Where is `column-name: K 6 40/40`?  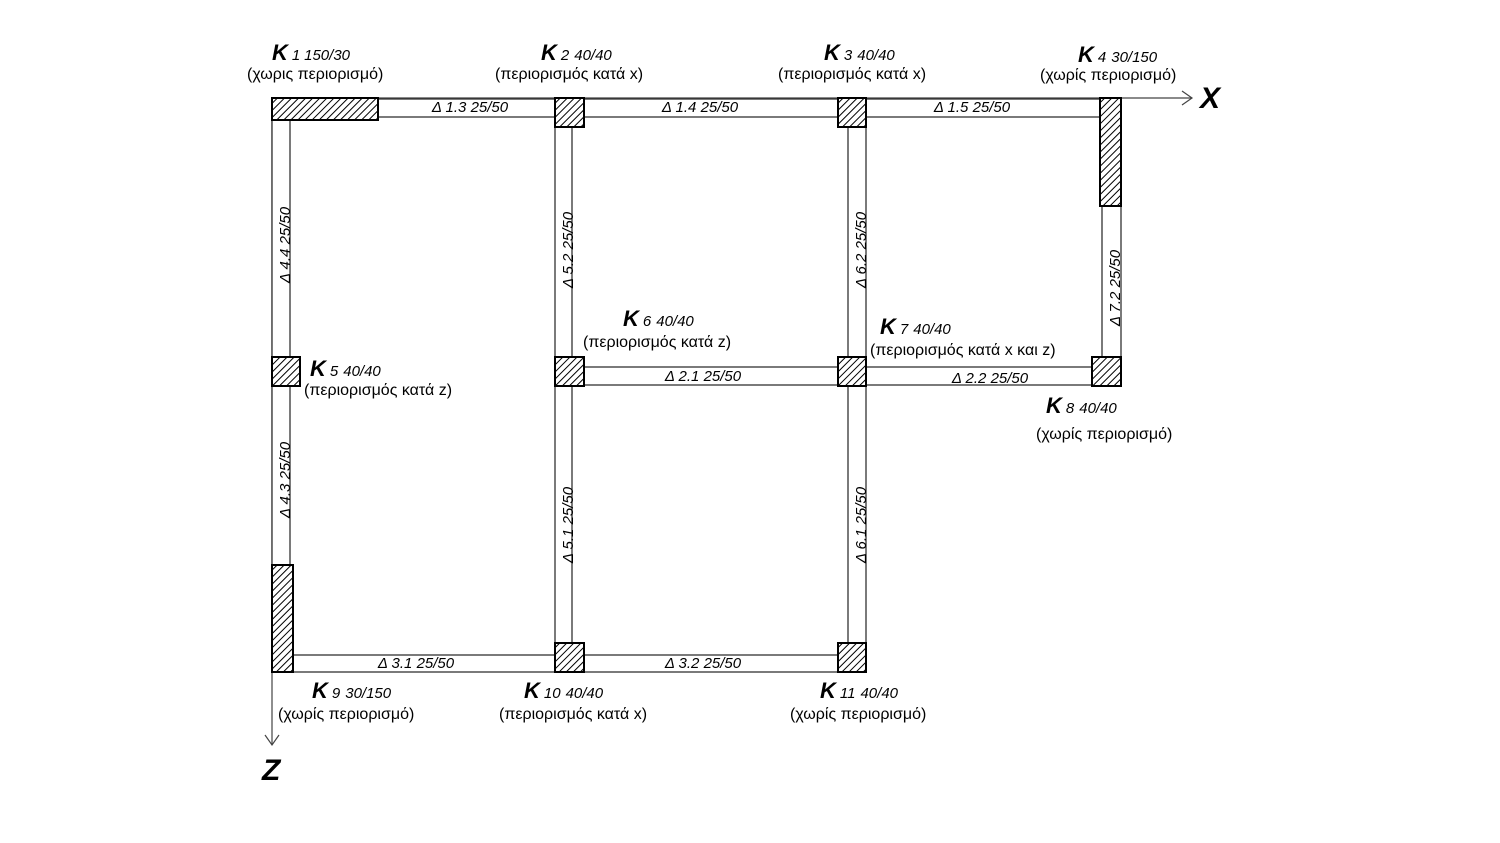 column-name: K 6 40/40 is located at coordinates (658, 318).